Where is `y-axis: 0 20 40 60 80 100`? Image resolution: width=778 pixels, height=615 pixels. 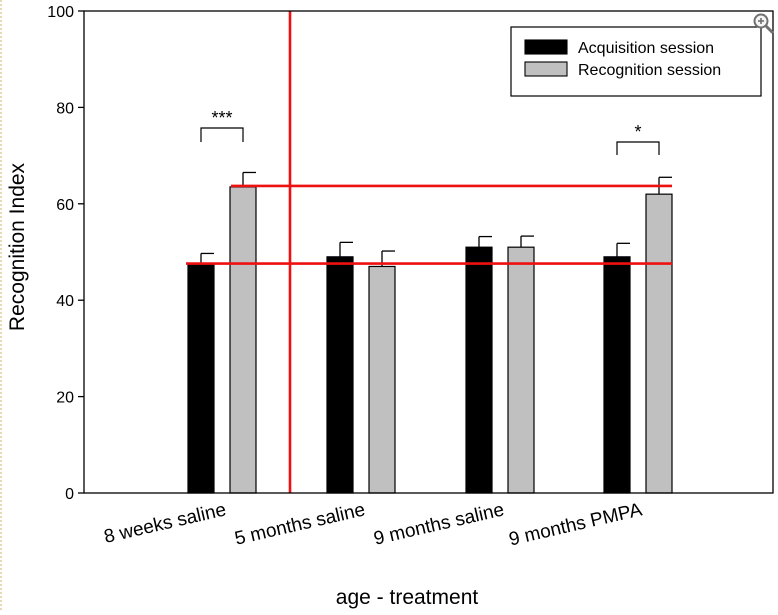
y-axis: 0 20 40 60 80 100 is located at coordinates (65, 253).